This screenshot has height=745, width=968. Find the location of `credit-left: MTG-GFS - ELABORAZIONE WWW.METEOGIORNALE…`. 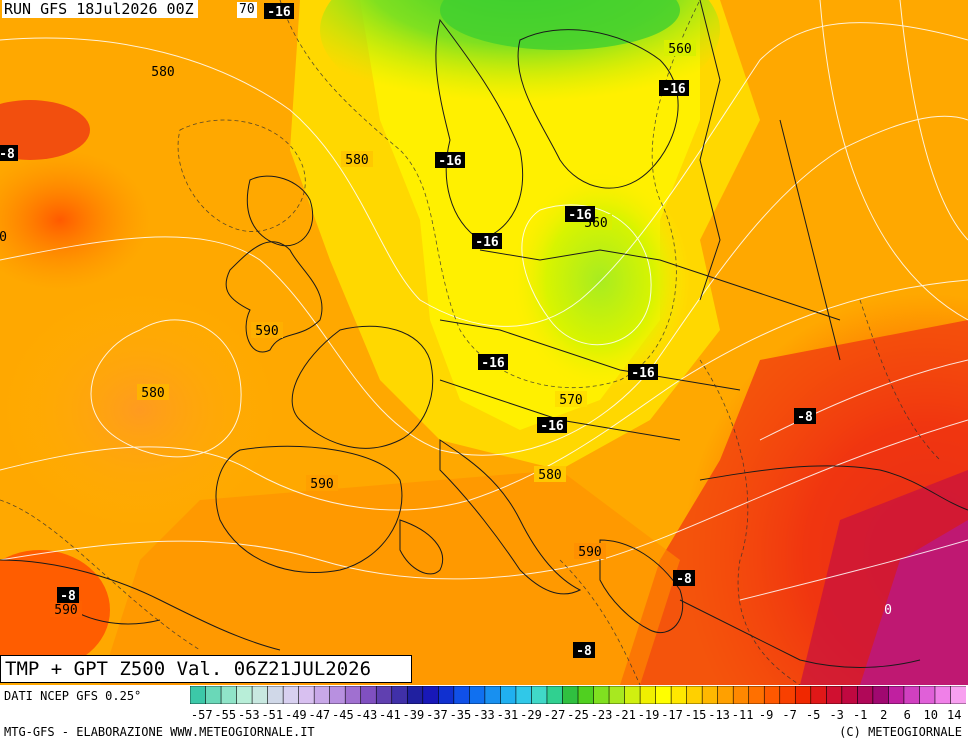

credit-left: MTG-GFS - ELABORAZIONE WWW.METEOGIORNALE… is located at coordinates (159, 732).